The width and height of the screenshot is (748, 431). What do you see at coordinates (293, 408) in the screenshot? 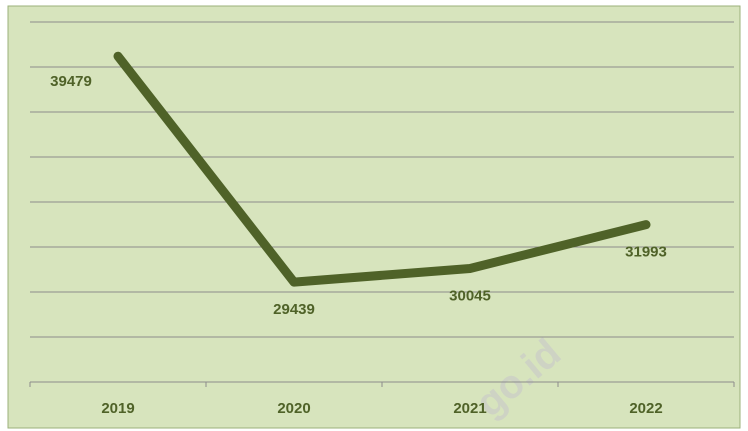
I see `x-tick-label: 2020` at bounding box center [293, 408].